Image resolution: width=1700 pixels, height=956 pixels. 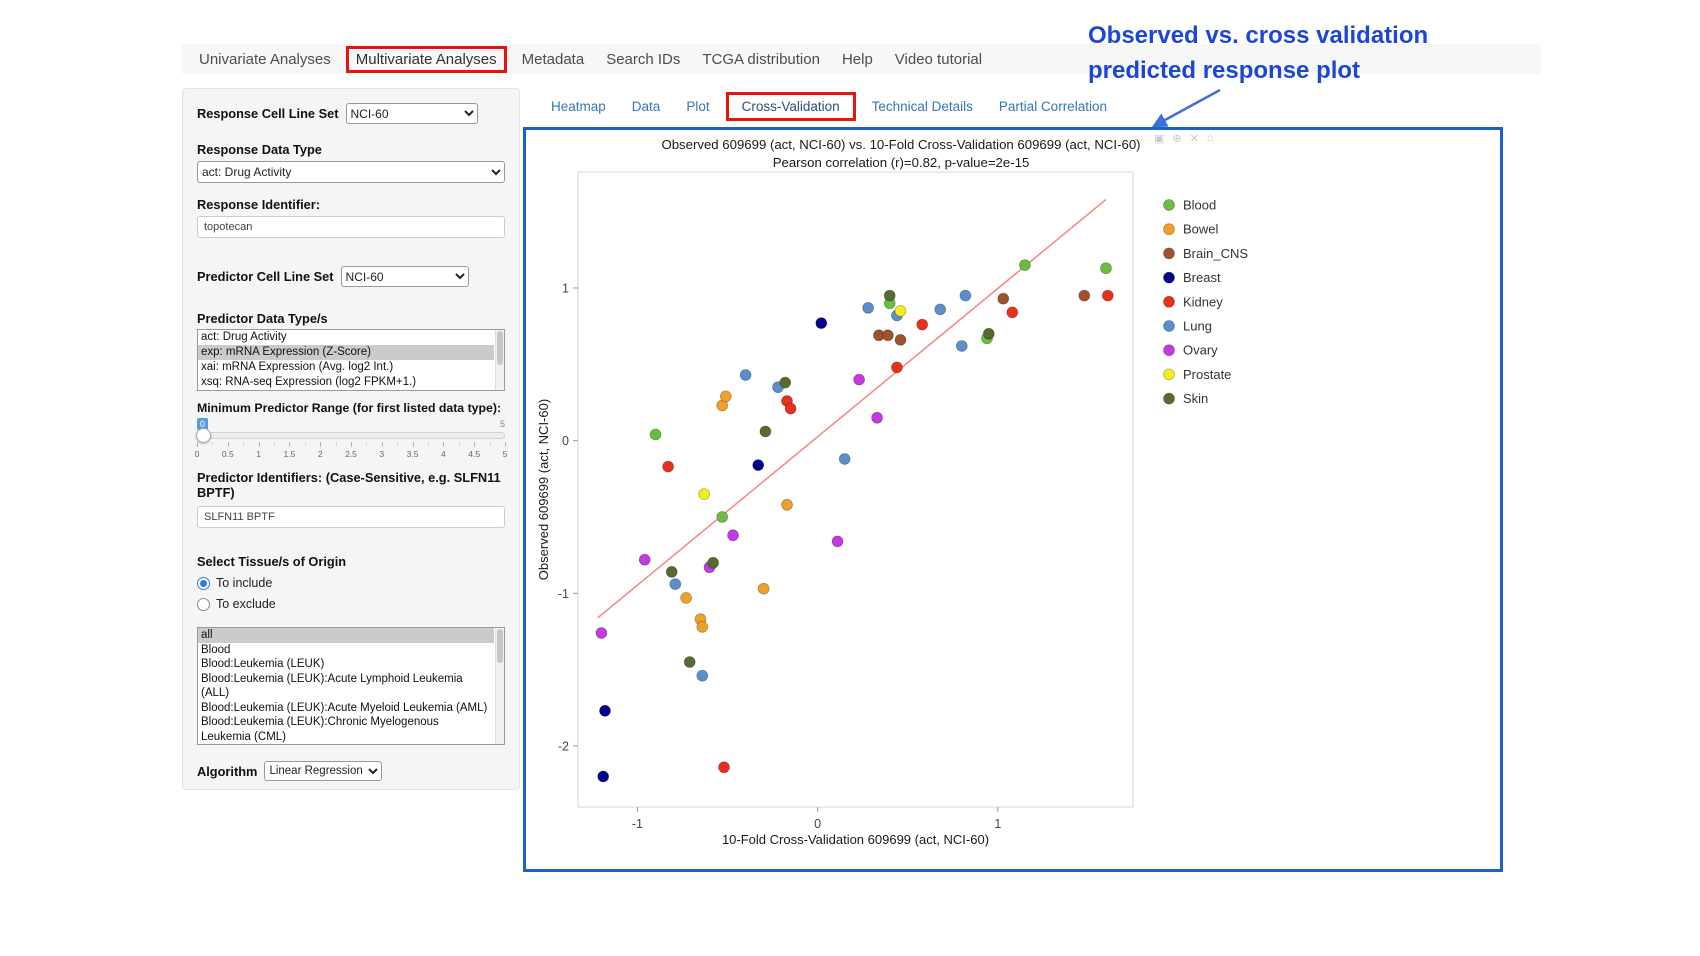 What do you see at coordinates (922, 106) in the screenshot?
I see `subtab-technical-details: Technical Details` at bounding box center [922, 106].